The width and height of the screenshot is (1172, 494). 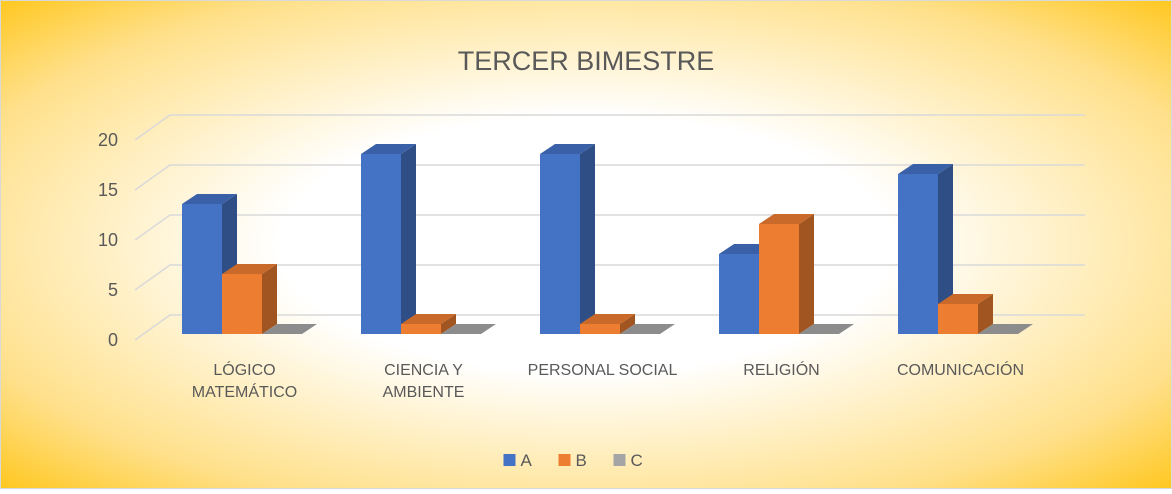 I want to click on chart-title: TERCER BIMESTRE, so click(x=586, y=61).